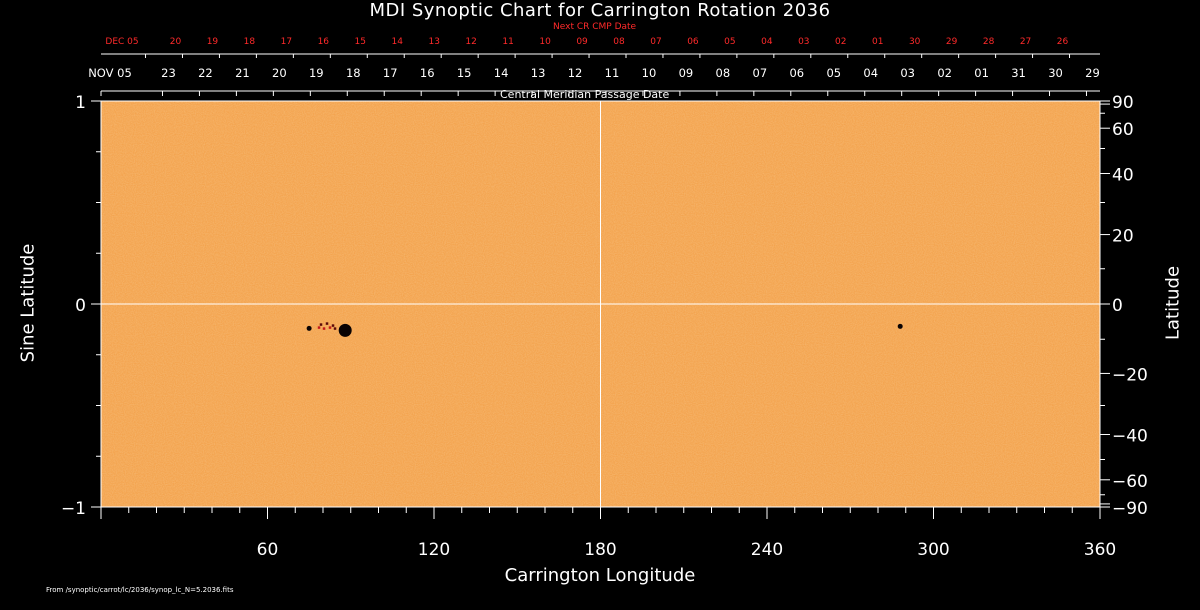  What do you see at coordinates (434, 550) in the screenshot?
I see `x-tick-label: 120` at bounding box center [434, 550].